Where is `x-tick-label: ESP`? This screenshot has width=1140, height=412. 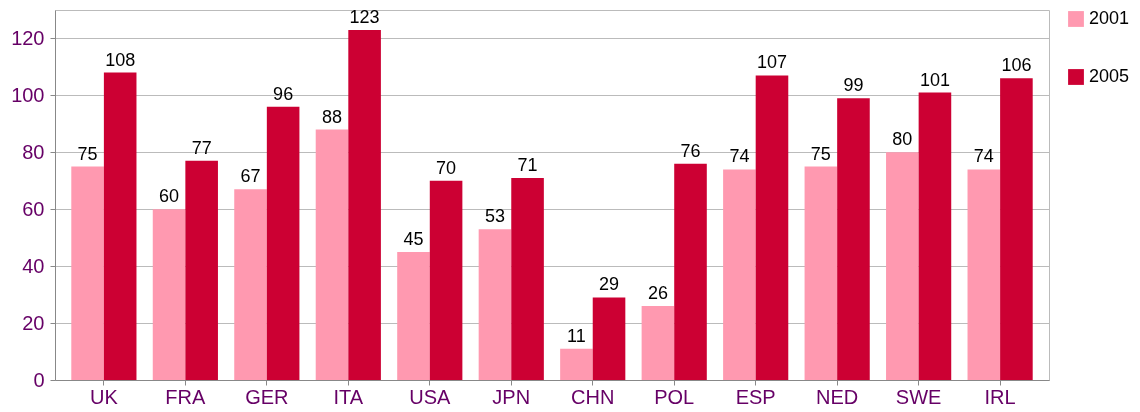
x-tick-label: ESP is located at coordinates (755, 396).